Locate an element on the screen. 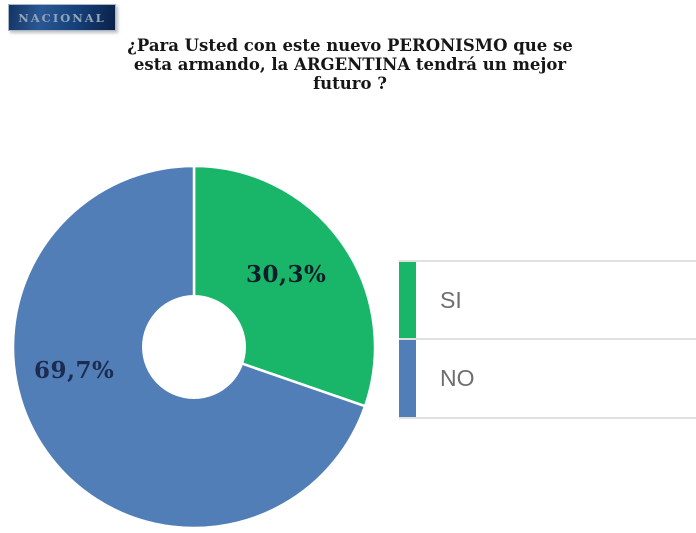  legend-label-si: SI is located at coordinates (451, 299).